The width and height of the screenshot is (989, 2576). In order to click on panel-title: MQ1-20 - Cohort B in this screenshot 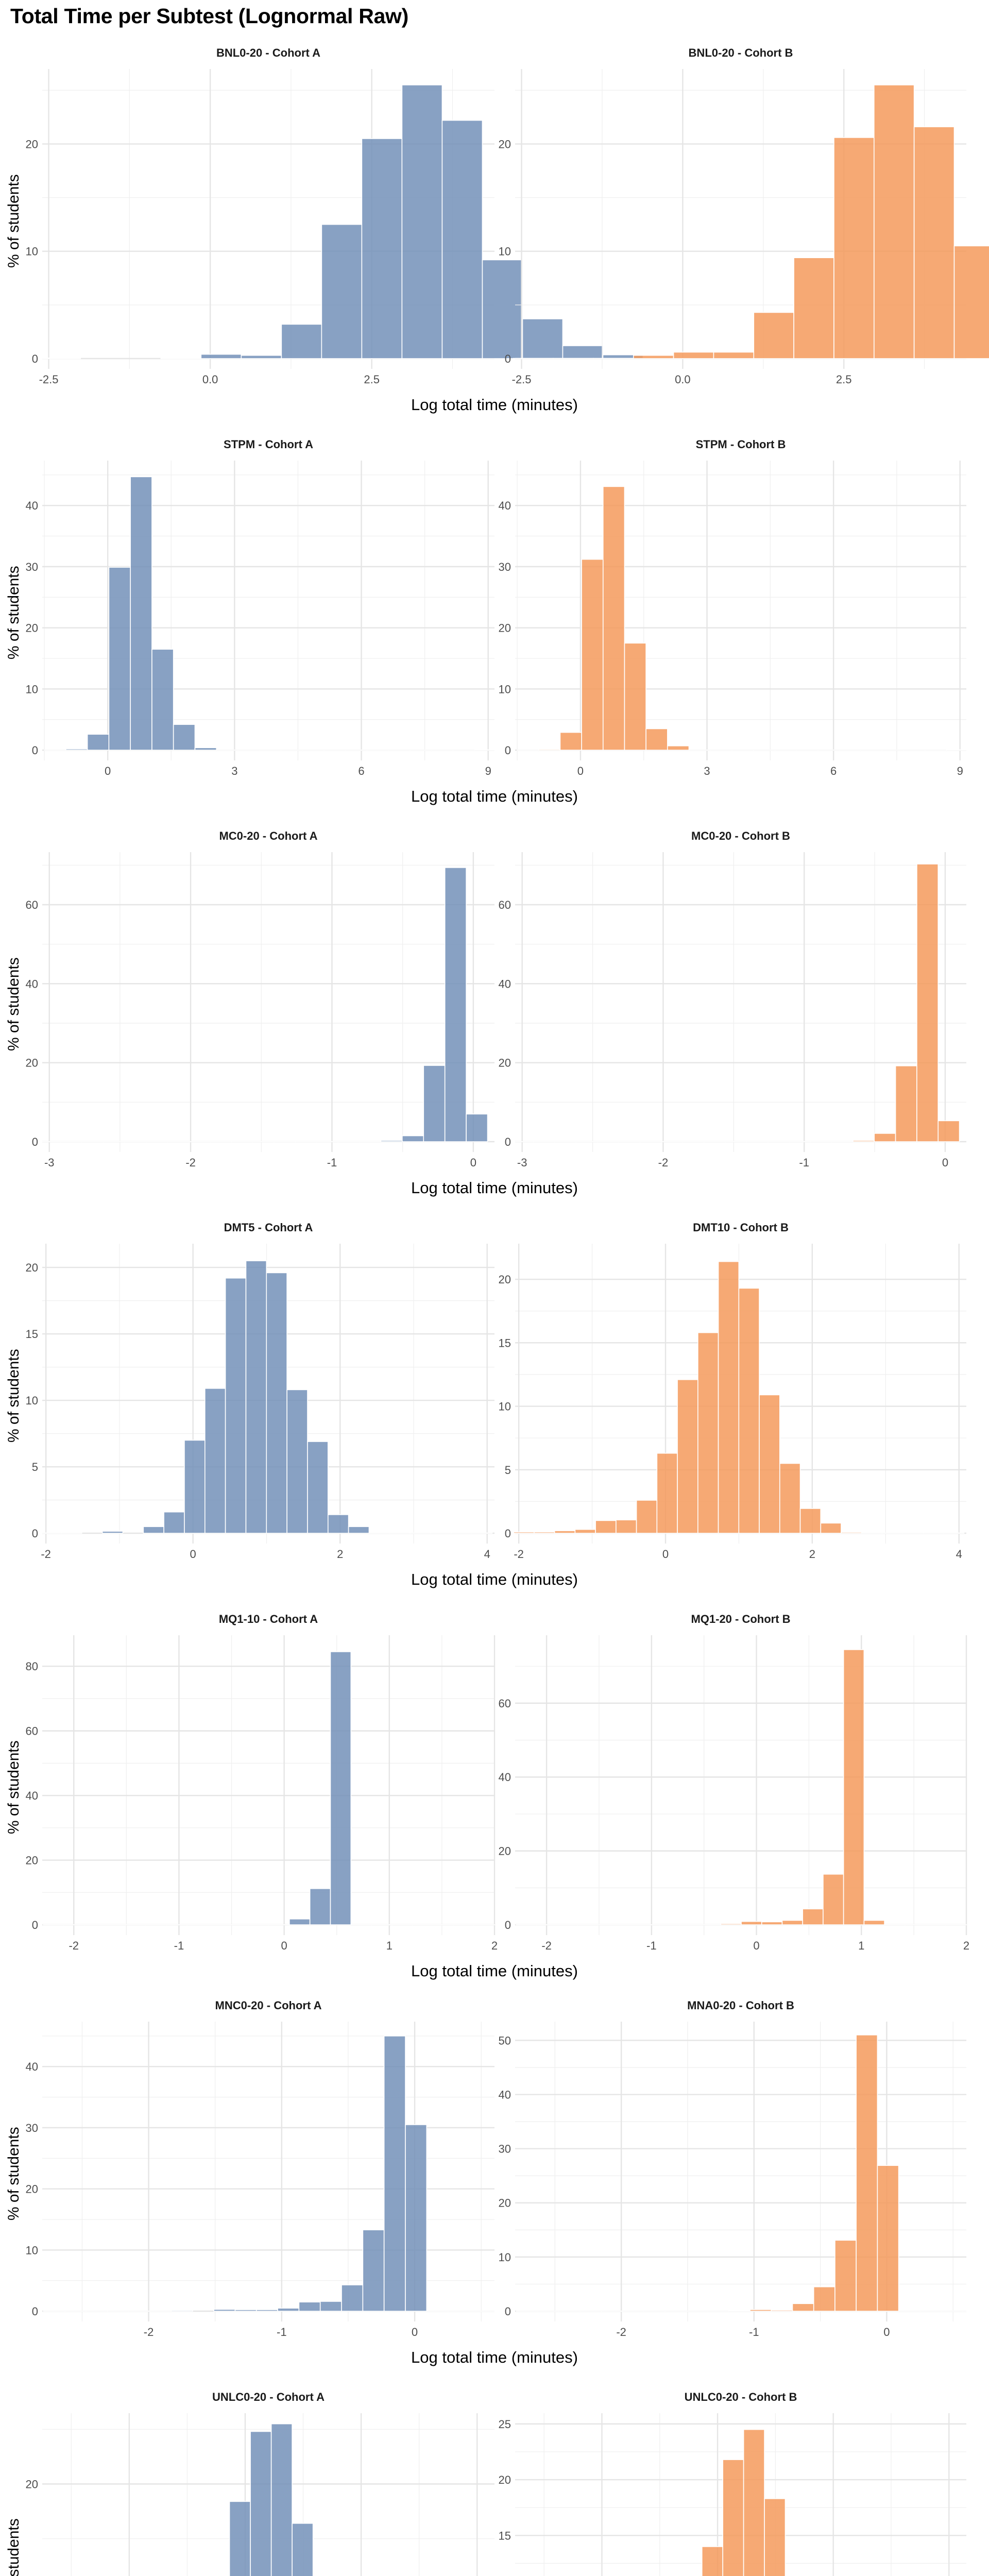, I will do `click(740, 1619)`.